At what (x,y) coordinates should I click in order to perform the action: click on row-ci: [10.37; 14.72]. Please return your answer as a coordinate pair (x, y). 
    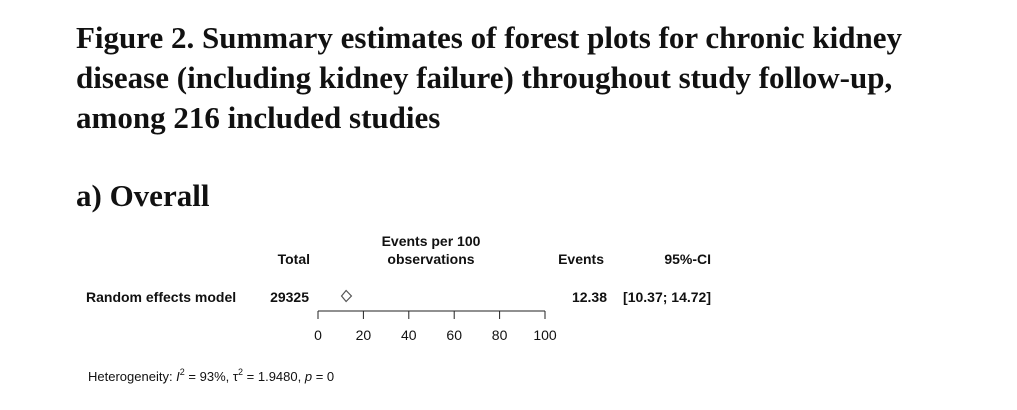
    Looking at the image, I should click on (667, 297).